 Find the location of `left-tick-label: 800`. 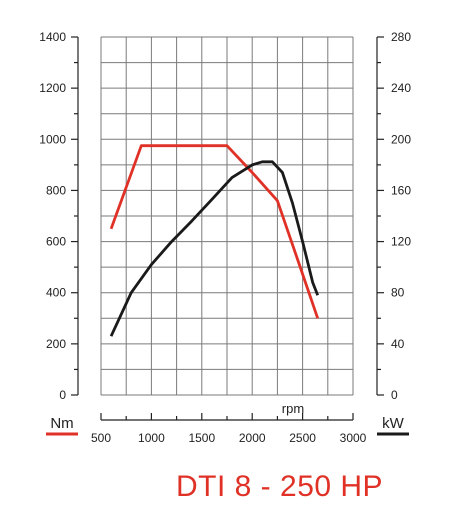

left-tick-label: 800 is located at coordinates (56, 190).